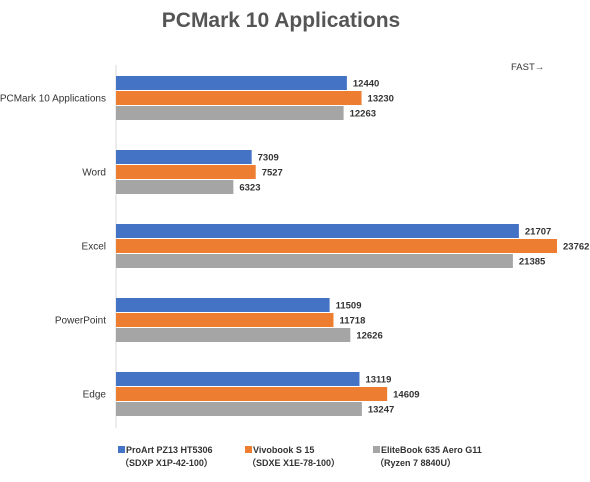 Image resolution: width=590 pixels, height=482 pixels. What do you see at coordinates (366, 84) in the screenshot?
I see `data-label-pcmark-10-applications-proart-pz13-ht5306: 12440` at bounding box center [366, 84].